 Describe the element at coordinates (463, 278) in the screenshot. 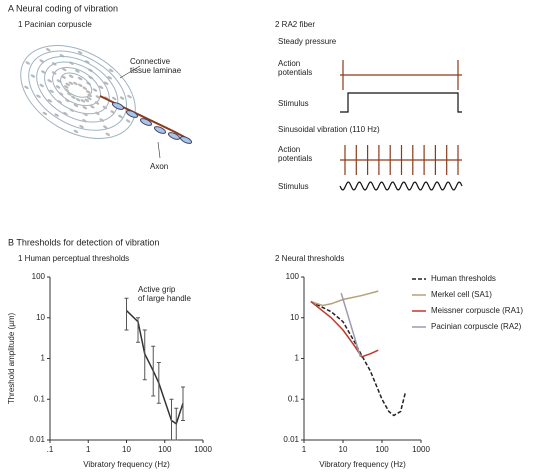

I see `legend-label: Human thresholds` at that location.